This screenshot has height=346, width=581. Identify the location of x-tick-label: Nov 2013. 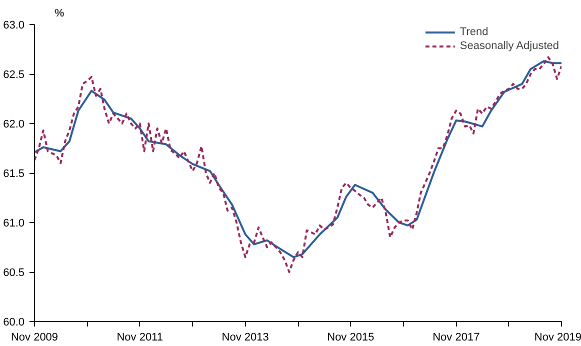
(245, 338).